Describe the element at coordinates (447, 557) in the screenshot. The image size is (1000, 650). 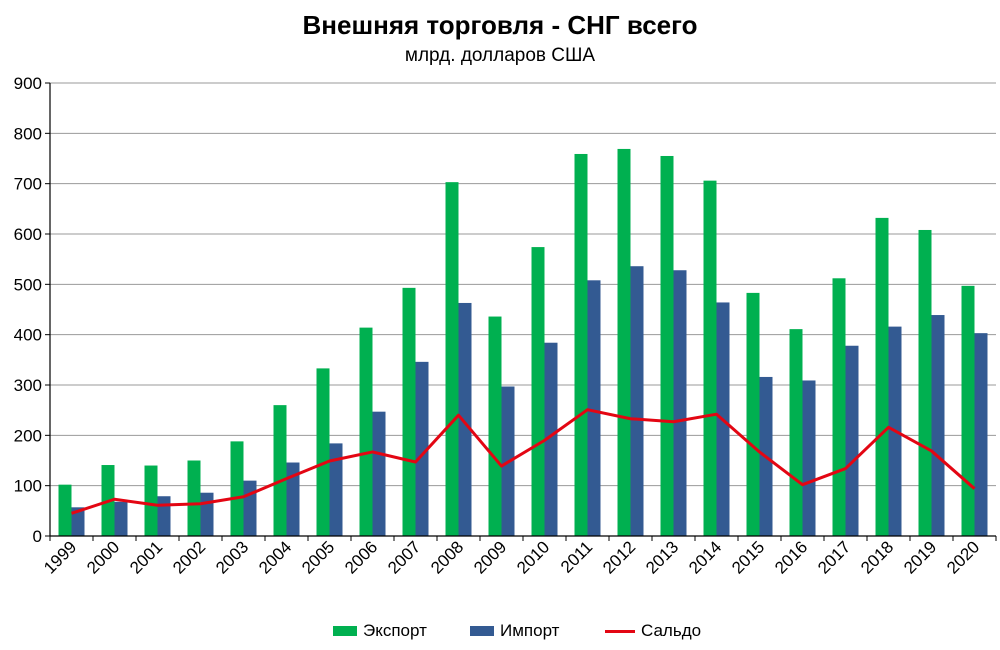
I see `x-tick-label: 2008` at that location.